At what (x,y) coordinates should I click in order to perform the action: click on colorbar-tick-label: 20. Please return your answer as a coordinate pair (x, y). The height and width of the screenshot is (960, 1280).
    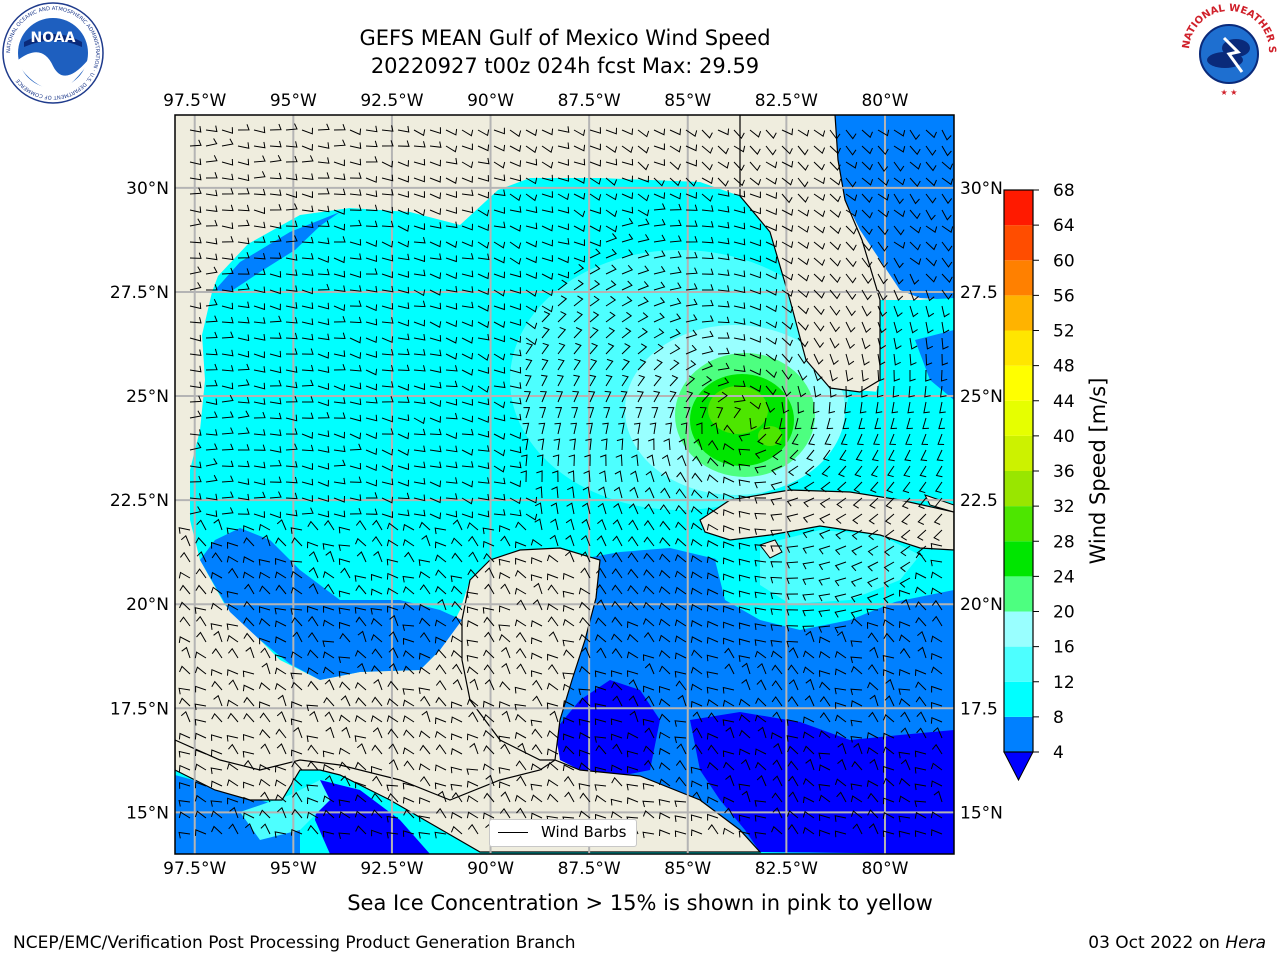
    Looking at the image, I should click on (1064, 613).